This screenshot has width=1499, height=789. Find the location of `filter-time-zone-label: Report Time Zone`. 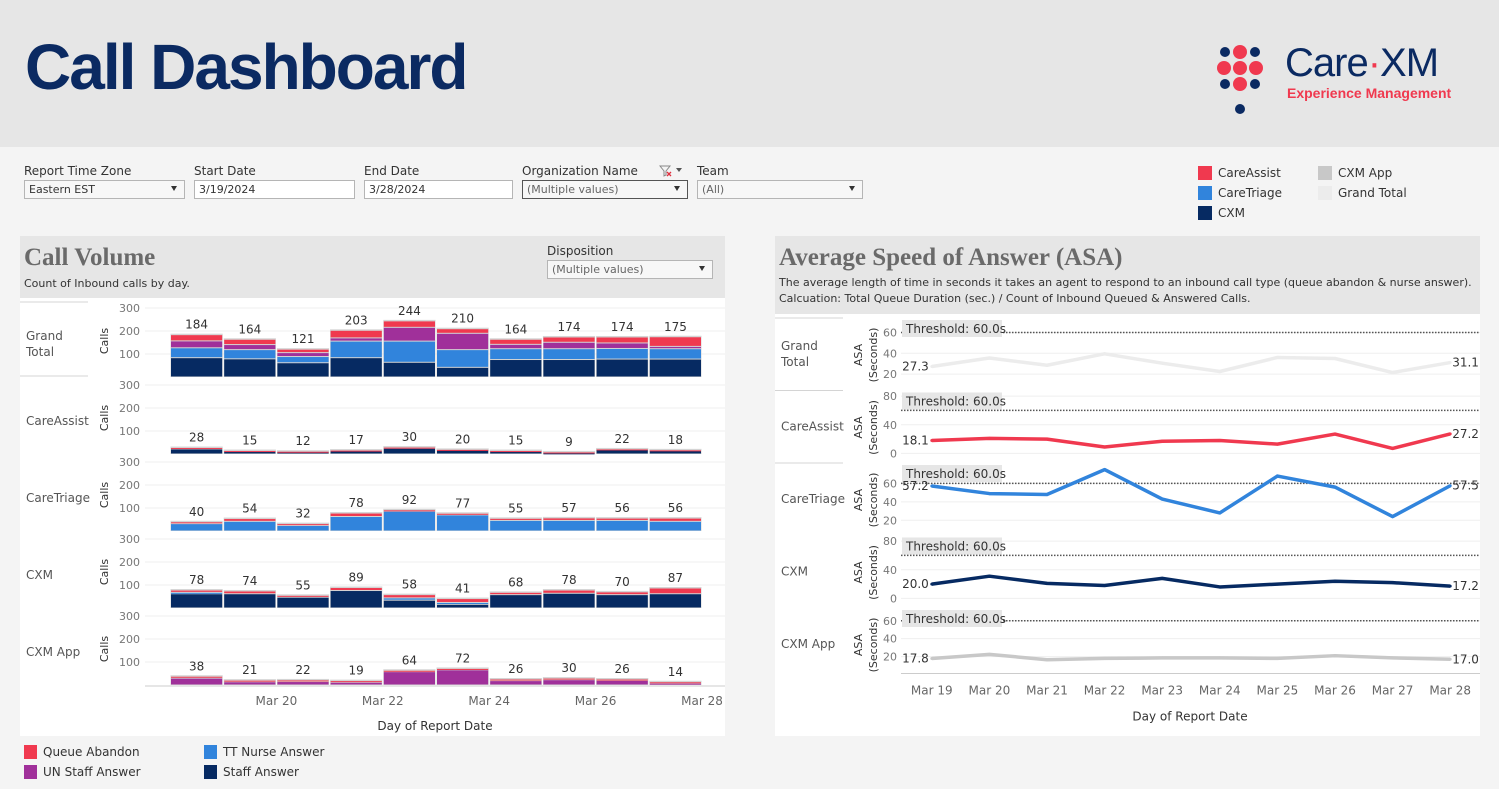

filter-time-zone-label: Report Time Zone is located at coordinates (78, 171).